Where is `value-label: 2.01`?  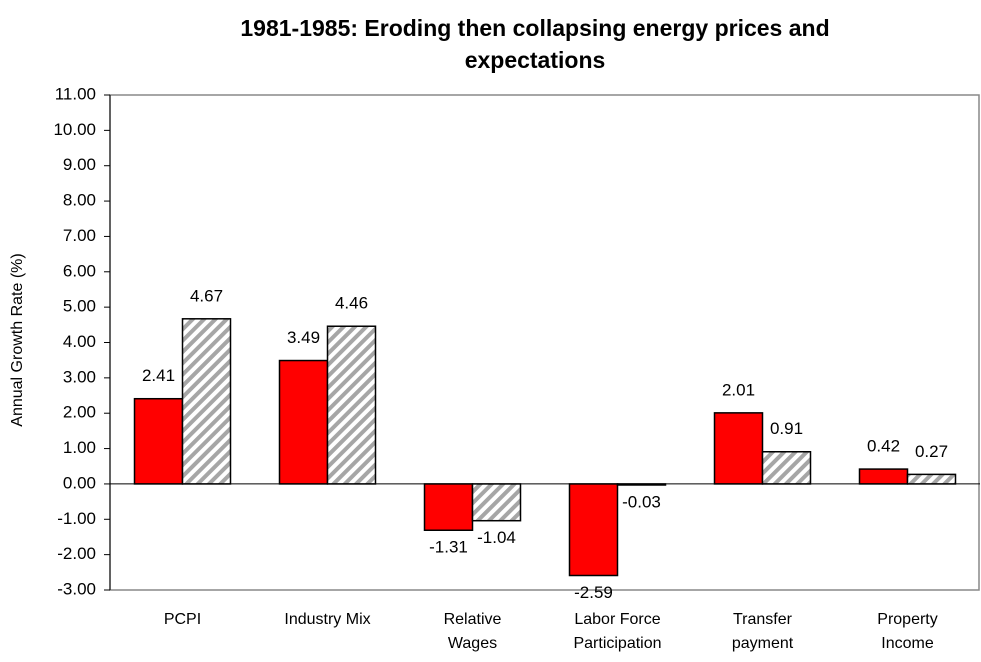 value-label: 2.01 is located at coordinates (738, 389).